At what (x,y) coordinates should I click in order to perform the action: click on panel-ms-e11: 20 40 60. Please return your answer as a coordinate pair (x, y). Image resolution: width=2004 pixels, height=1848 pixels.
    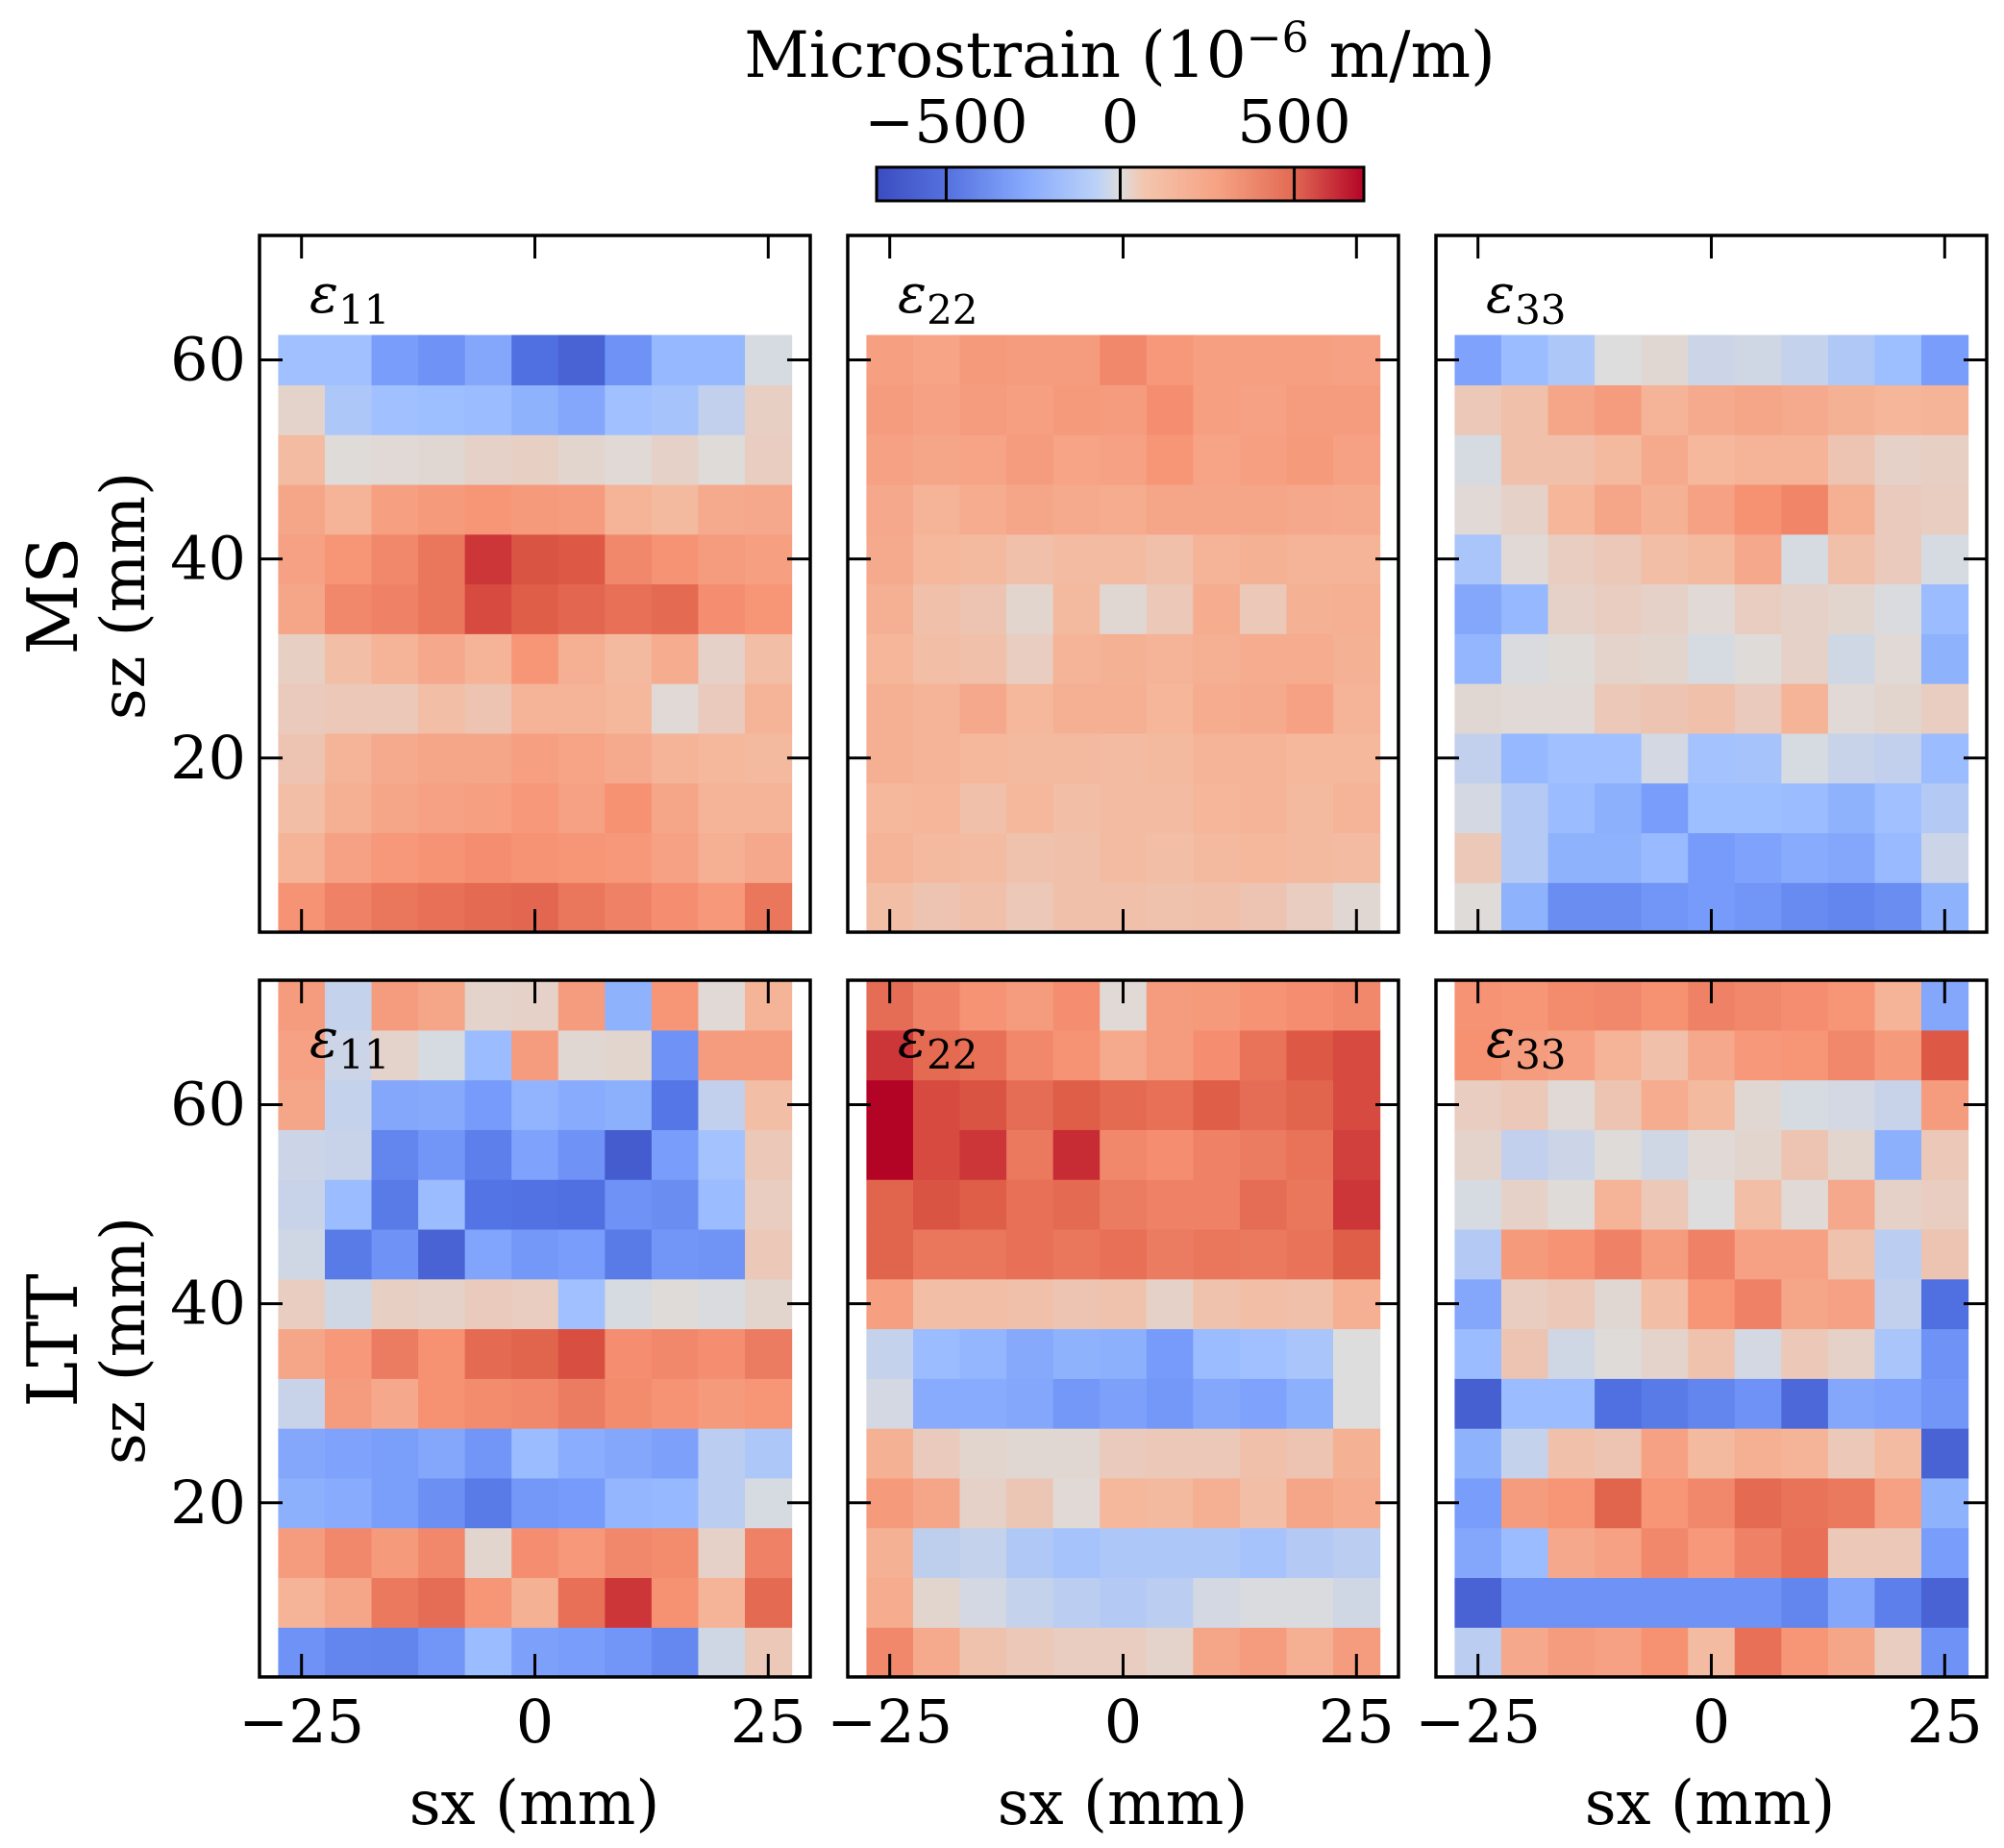
    Looking at the image, I should click on (491, 584).